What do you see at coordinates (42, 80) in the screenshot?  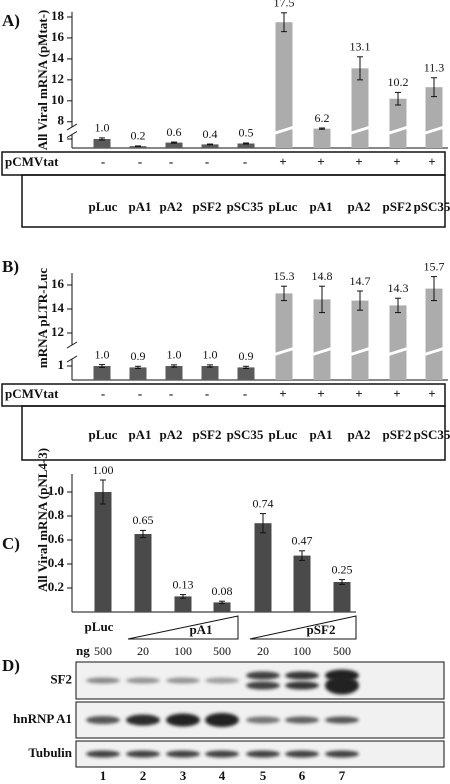 I see `y-axis-label: All Viral mRNA (pMtat-)` at bounding box center [42, 80].